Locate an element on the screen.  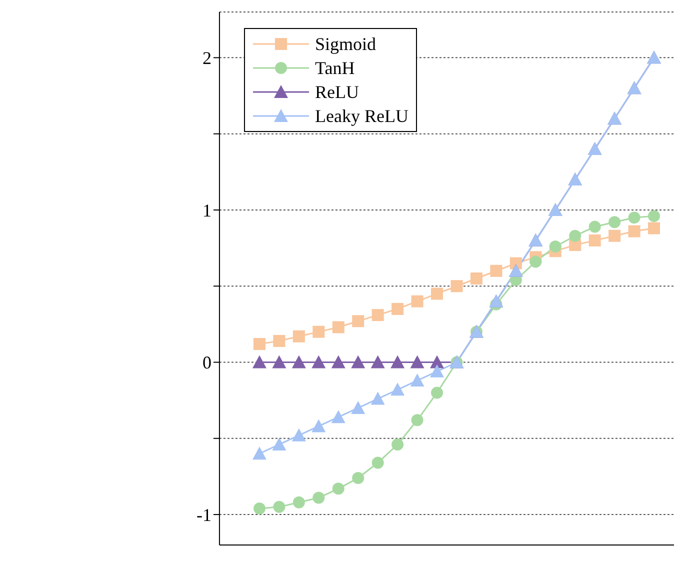
legend-label: Leaky ReLU is located at coordinates (361, 116).